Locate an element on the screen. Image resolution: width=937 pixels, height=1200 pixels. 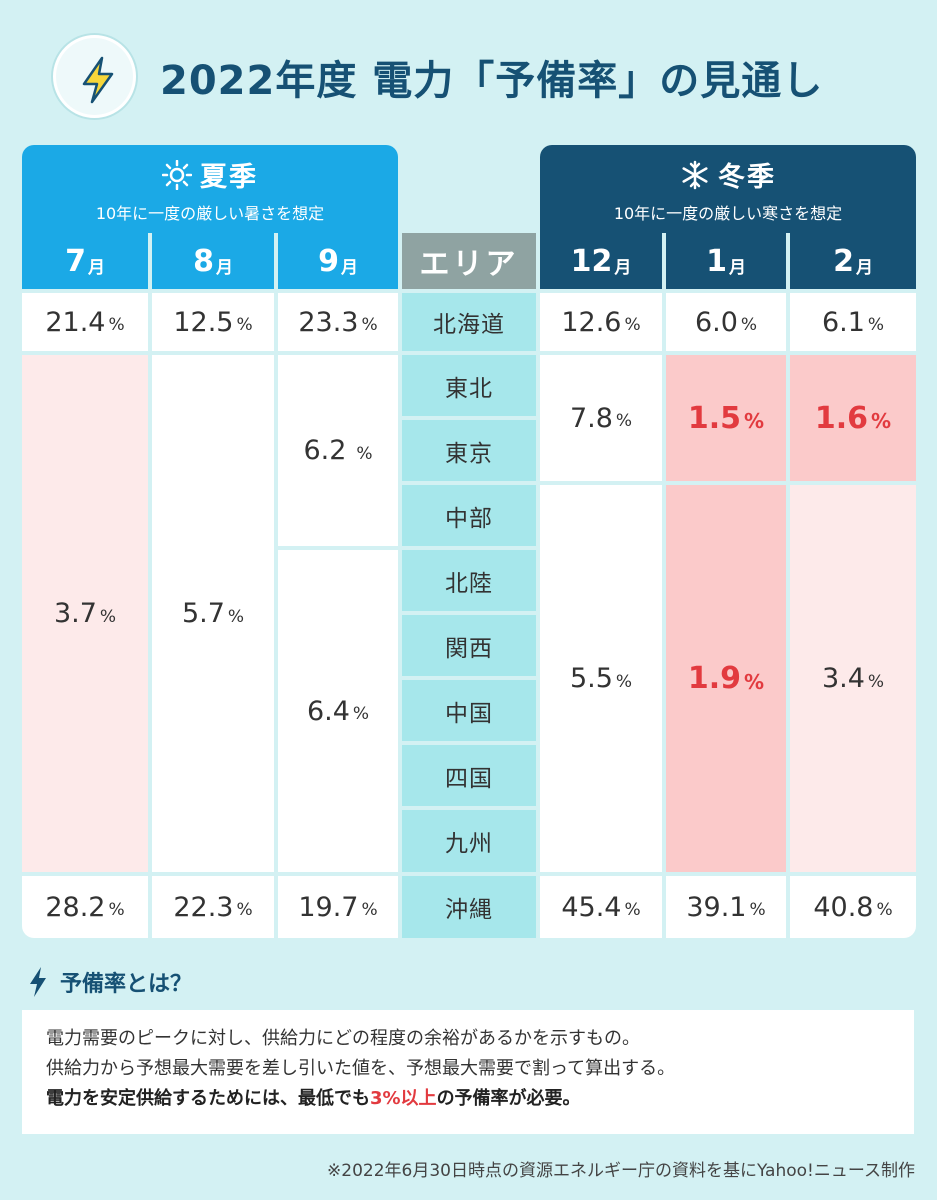
cell-feb-east: 1.6% is located at coordinates (853, 418).